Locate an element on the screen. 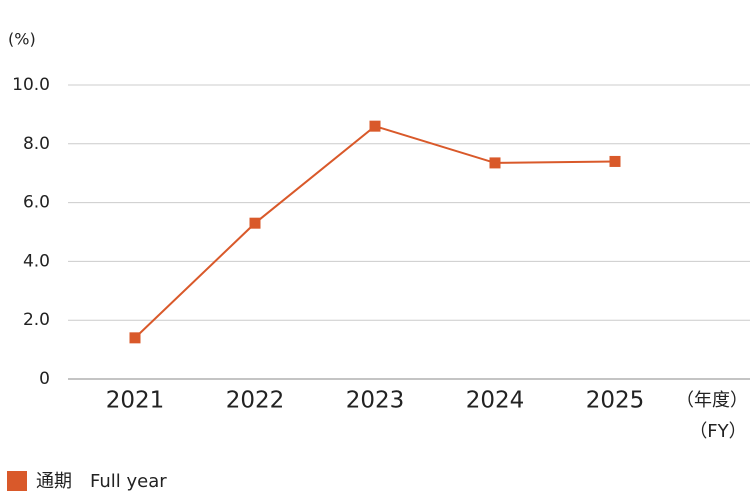  y-axis-label: (%) is located at coordinates (22, 39).